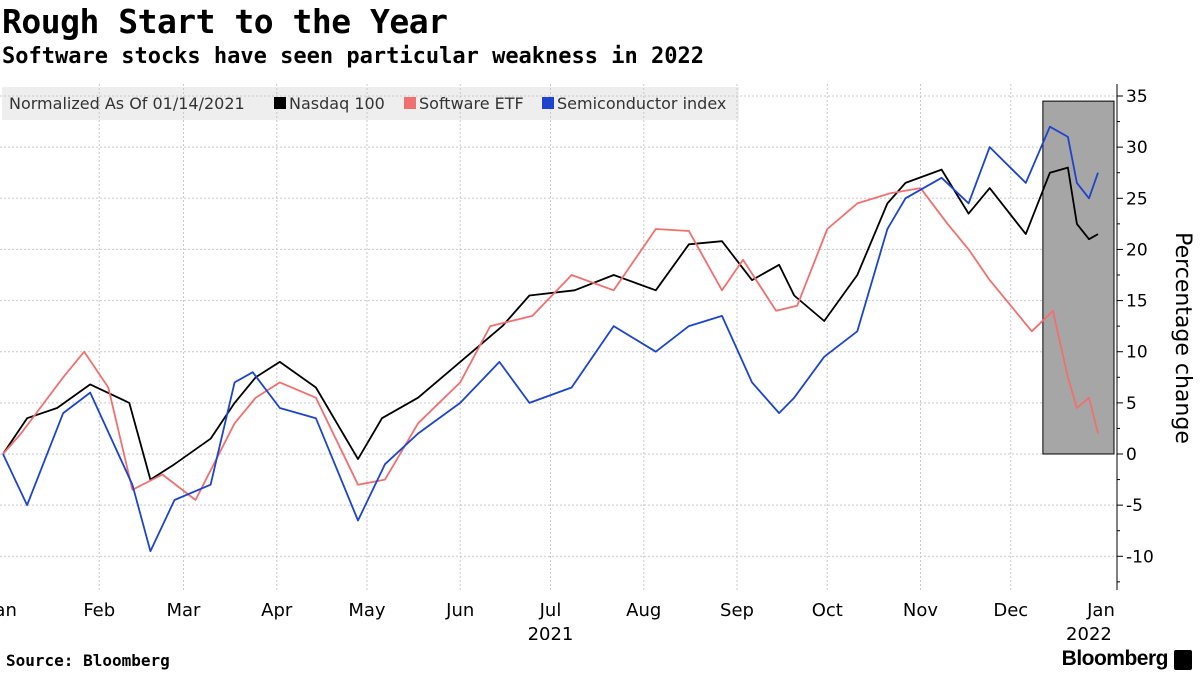 The height and width of the screenshot is (675, 1200). Describe the element at coordinates (643, 610) in the screenshot. I see `x-tick-label: Aug` at that location.